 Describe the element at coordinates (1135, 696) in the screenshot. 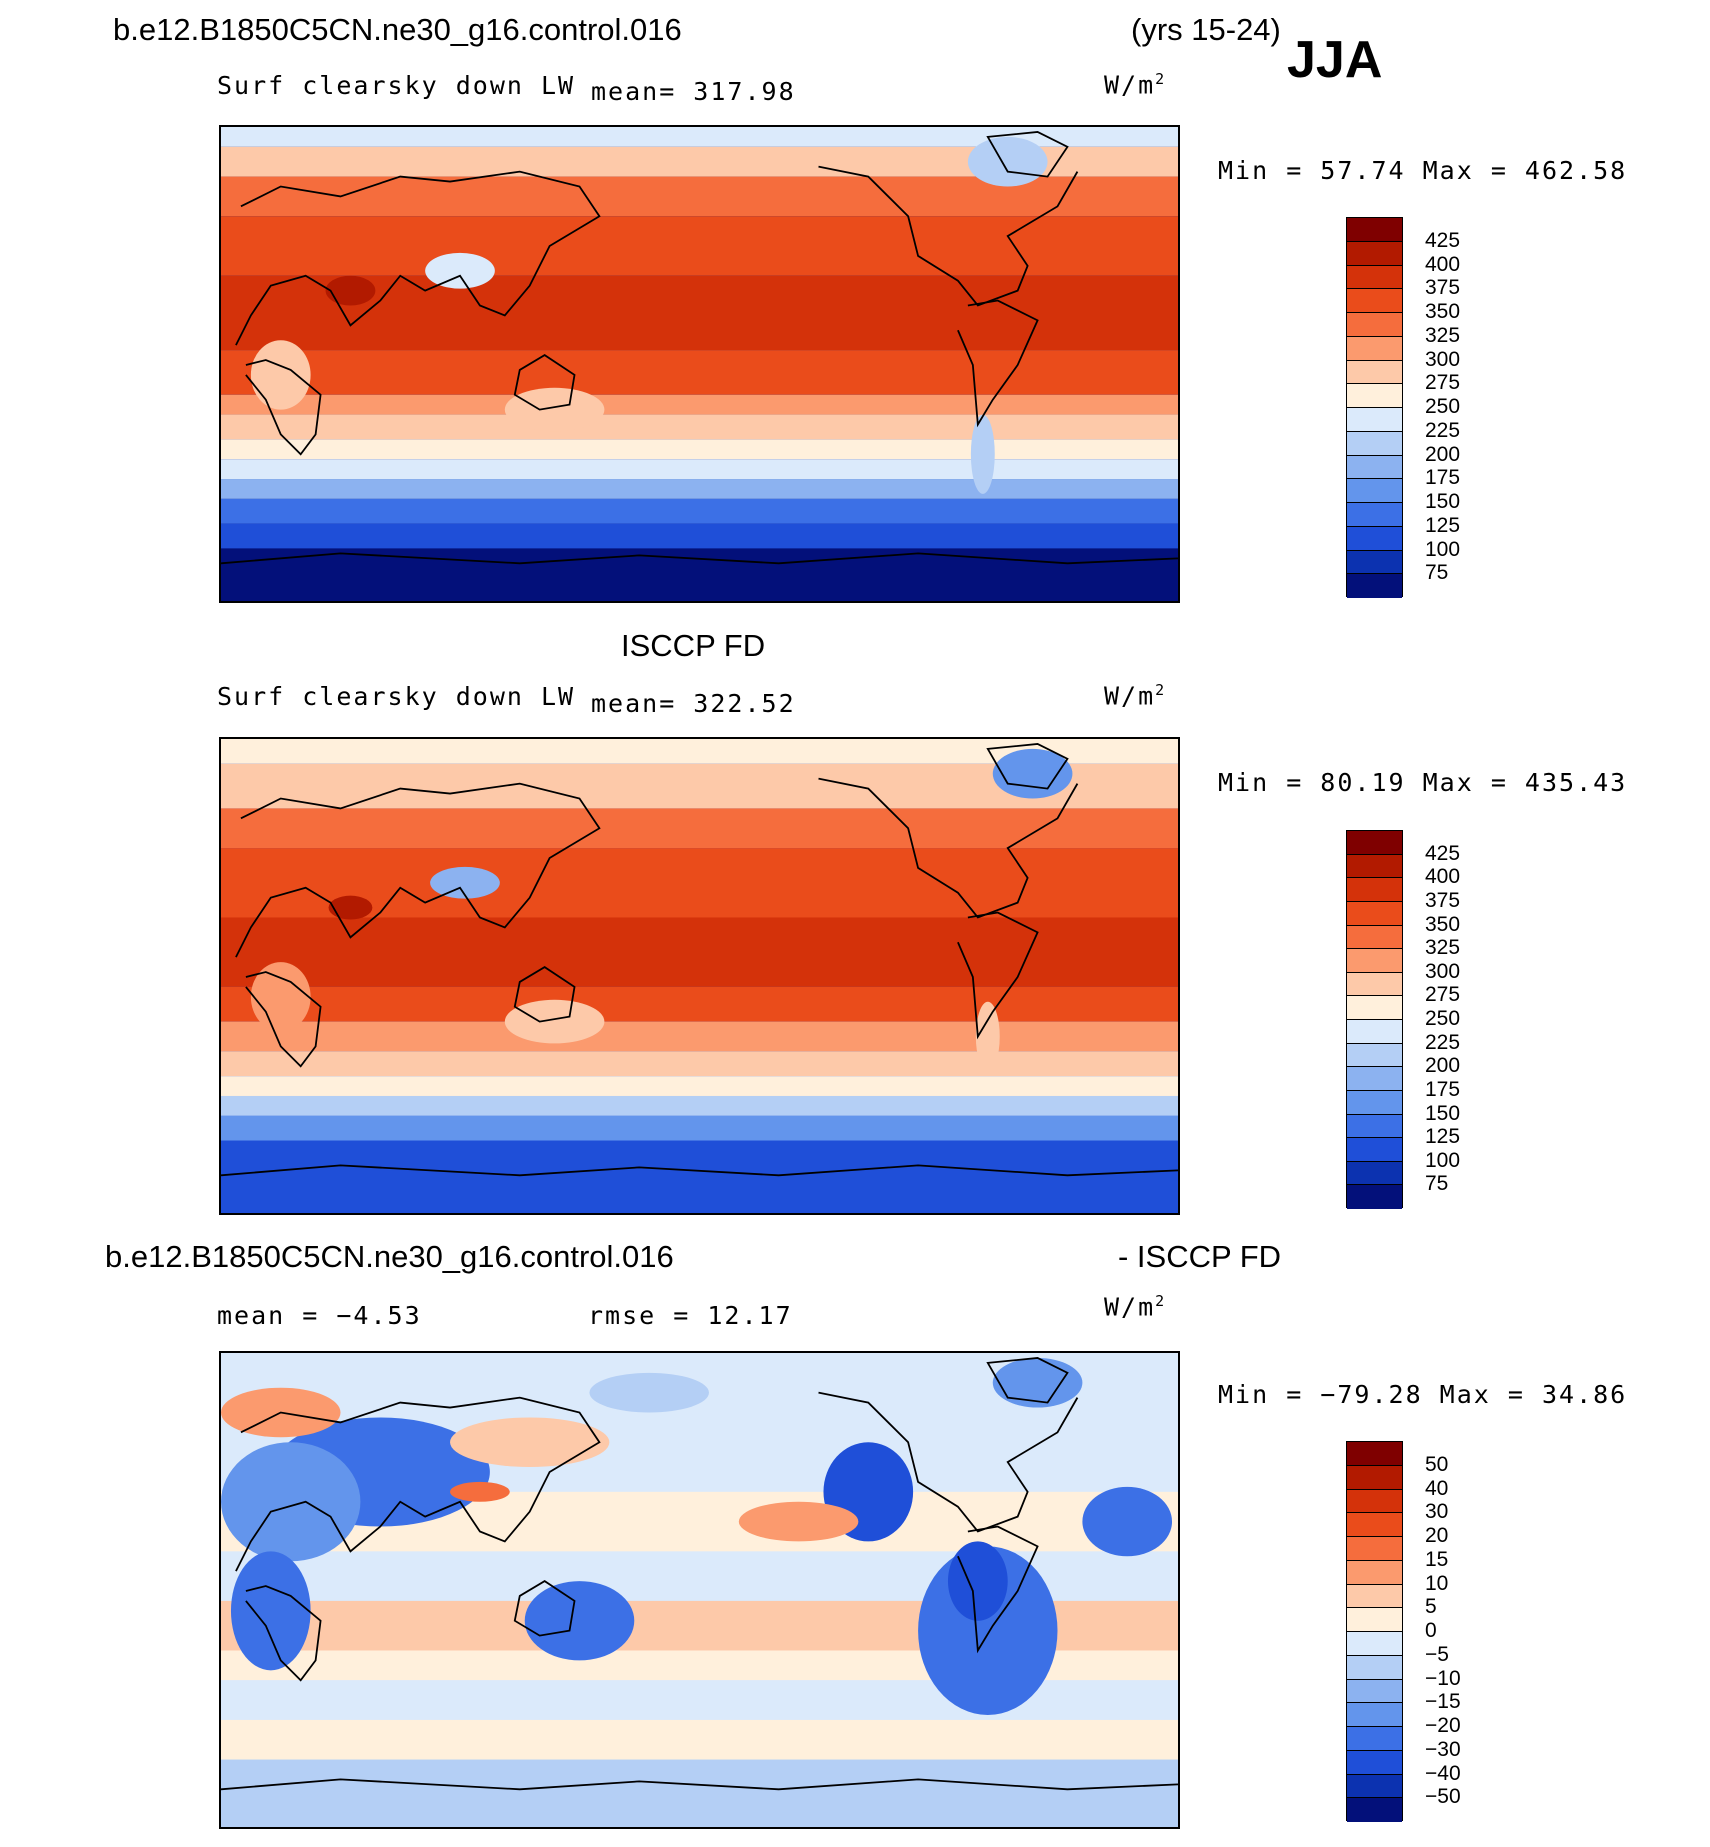

I see `panel2-units: W/m2` at that location.